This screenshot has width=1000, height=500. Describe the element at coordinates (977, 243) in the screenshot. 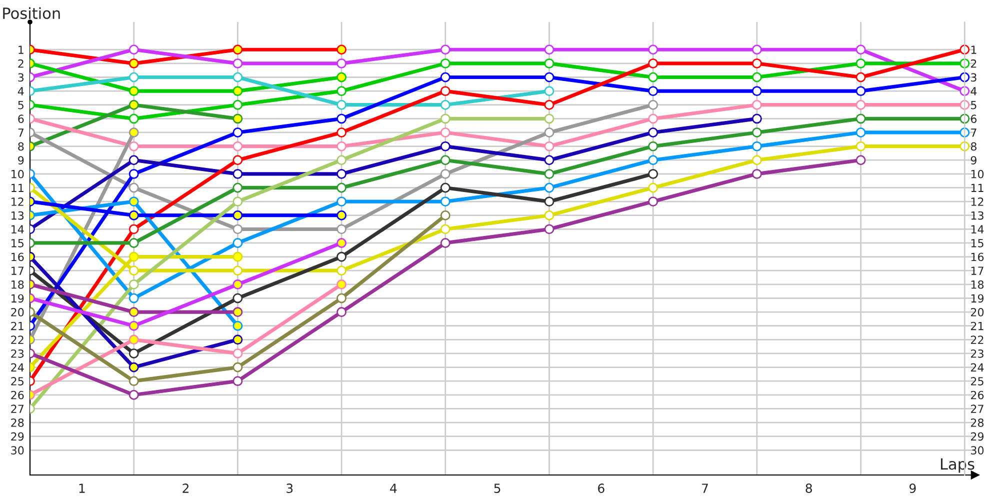

I see `y2-tick-label: 15` at that location.